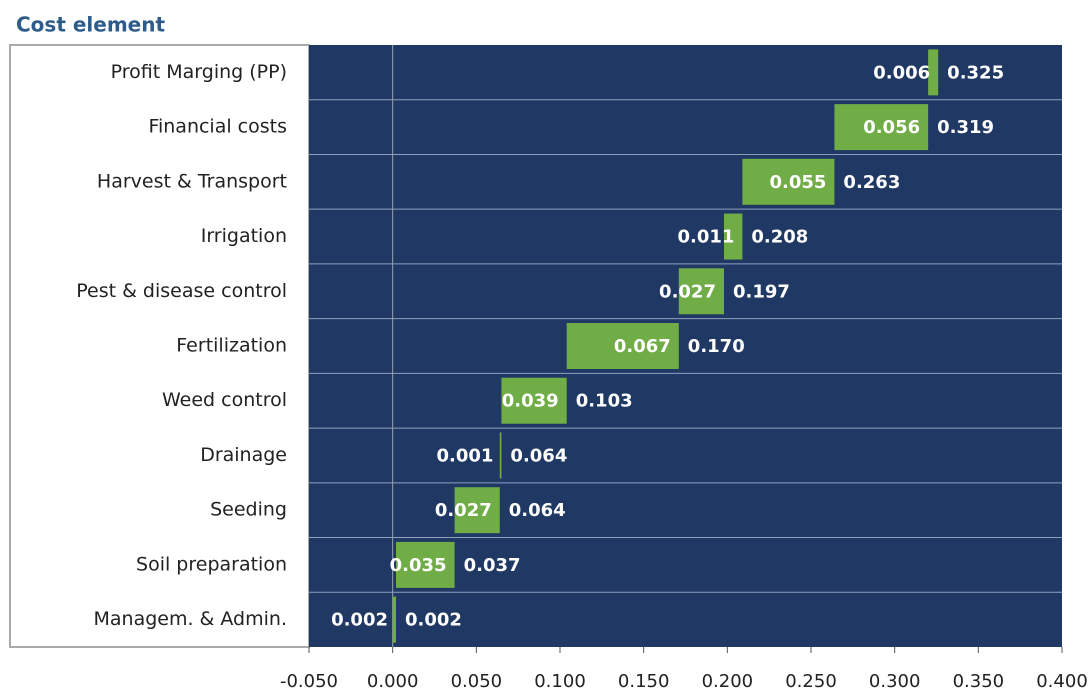  I want to click on category-label: Drainage, so click(243, 455).